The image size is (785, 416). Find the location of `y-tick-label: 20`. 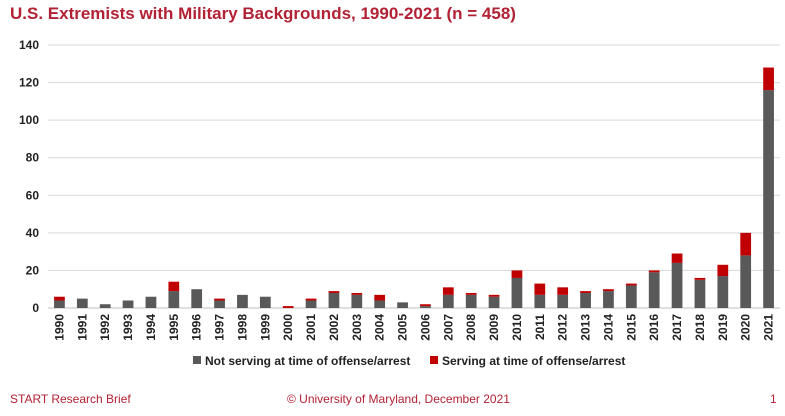

y-tick-label: 20 is located at coordinates (33, 270).